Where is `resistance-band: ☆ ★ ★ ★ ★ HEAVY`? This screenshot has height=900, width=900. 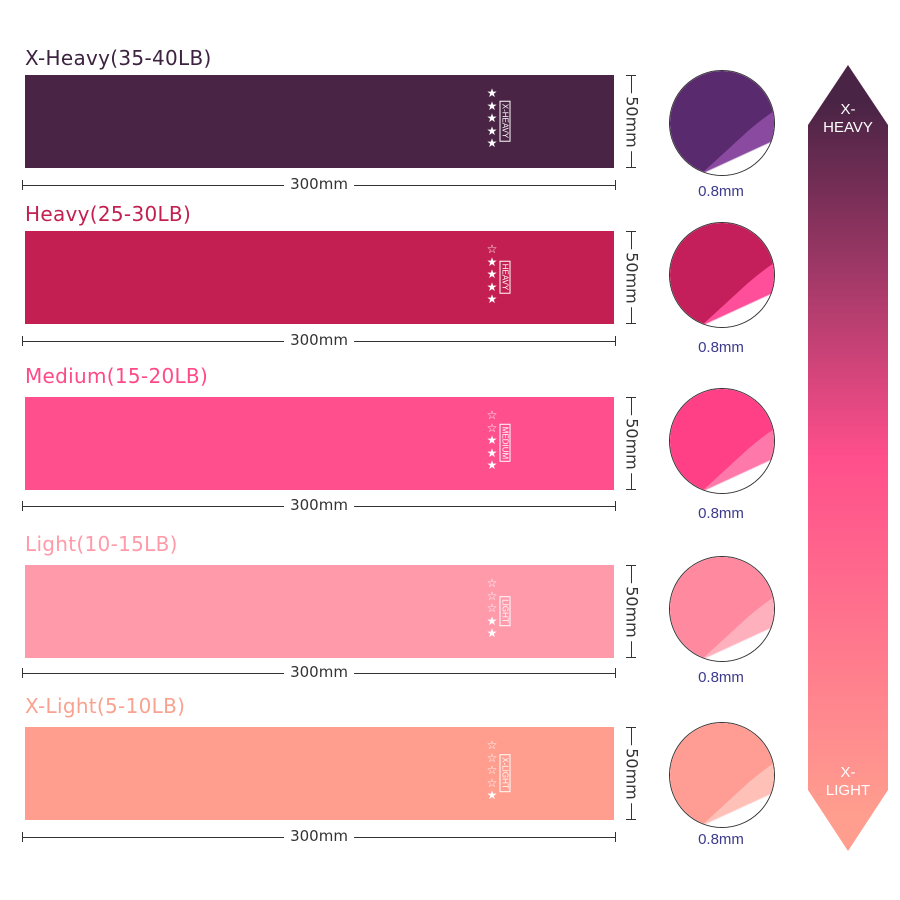 resistance-band: ☆ ★ ★ ★ ★ HEAVY is located at coordinates (319, 277).